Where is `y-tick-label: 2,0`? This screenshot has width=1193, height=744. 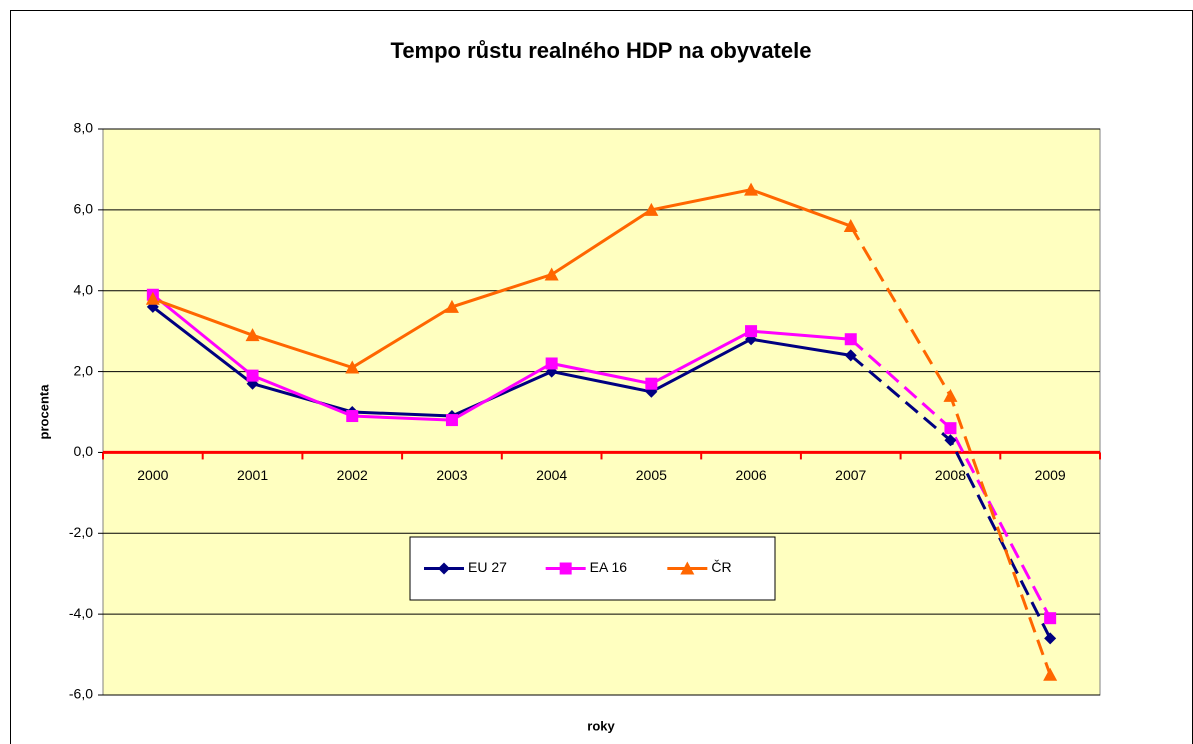
y-tick-label: 2,0 is located at coordinates (84, 370).